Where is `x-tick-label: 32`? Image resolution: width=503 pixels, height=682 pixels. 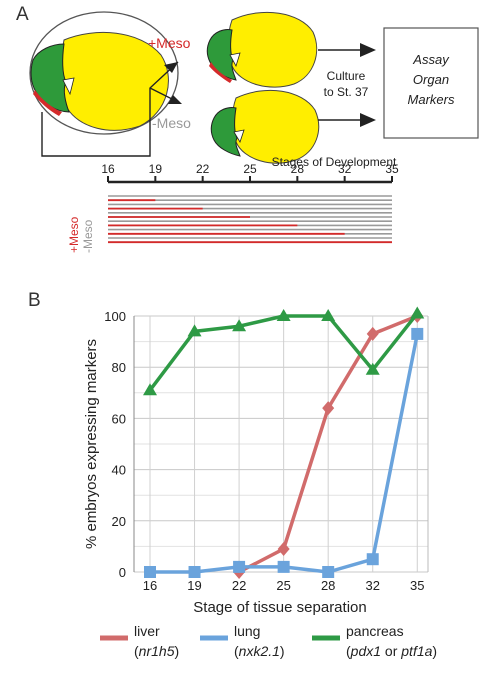 x-tick-label: 32 is located at coordinates (372, 585).